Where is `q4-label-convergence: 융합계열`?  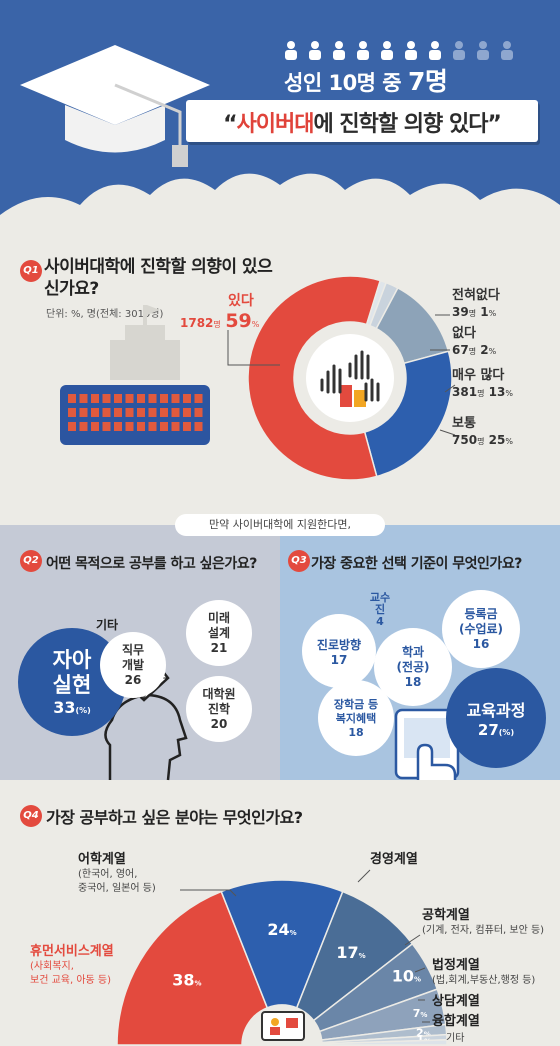
q4-label-convergence: 융합계열 is located at coordinates (456, 1021).